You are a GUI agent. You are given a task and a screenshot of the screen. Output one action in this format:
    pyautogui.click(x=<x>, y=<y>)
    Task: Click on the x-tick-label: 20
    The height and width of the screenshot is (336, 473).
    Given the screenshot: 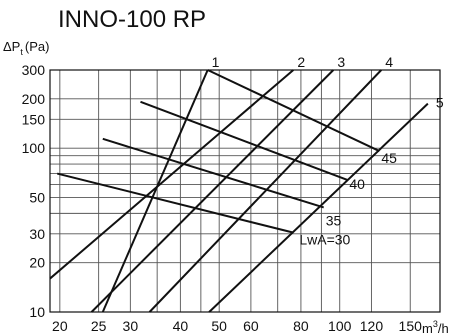 What is the action you would take?
    pyautogui.click(x=60, y=326)
    